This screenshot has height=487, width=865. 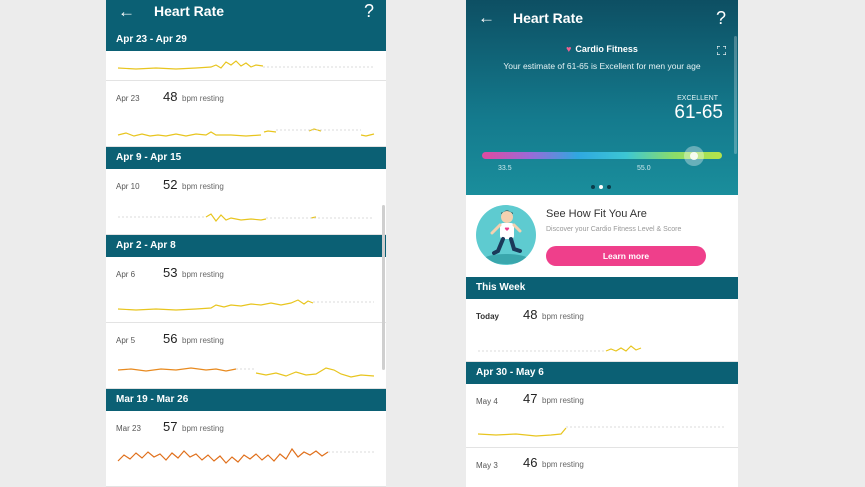 I want to click on runner-illustration, so click(x=506, y=235).